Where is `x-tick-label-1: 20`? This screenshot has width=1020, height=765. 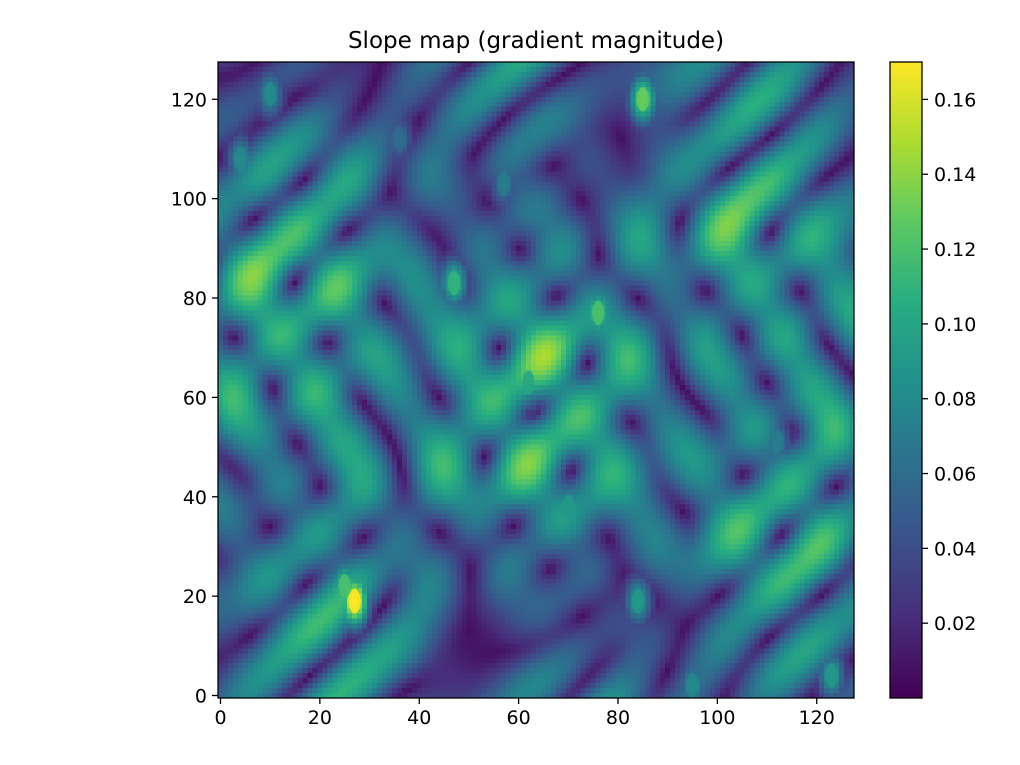
x-tick-label-1: 20 is located at coordinates (320, 718).